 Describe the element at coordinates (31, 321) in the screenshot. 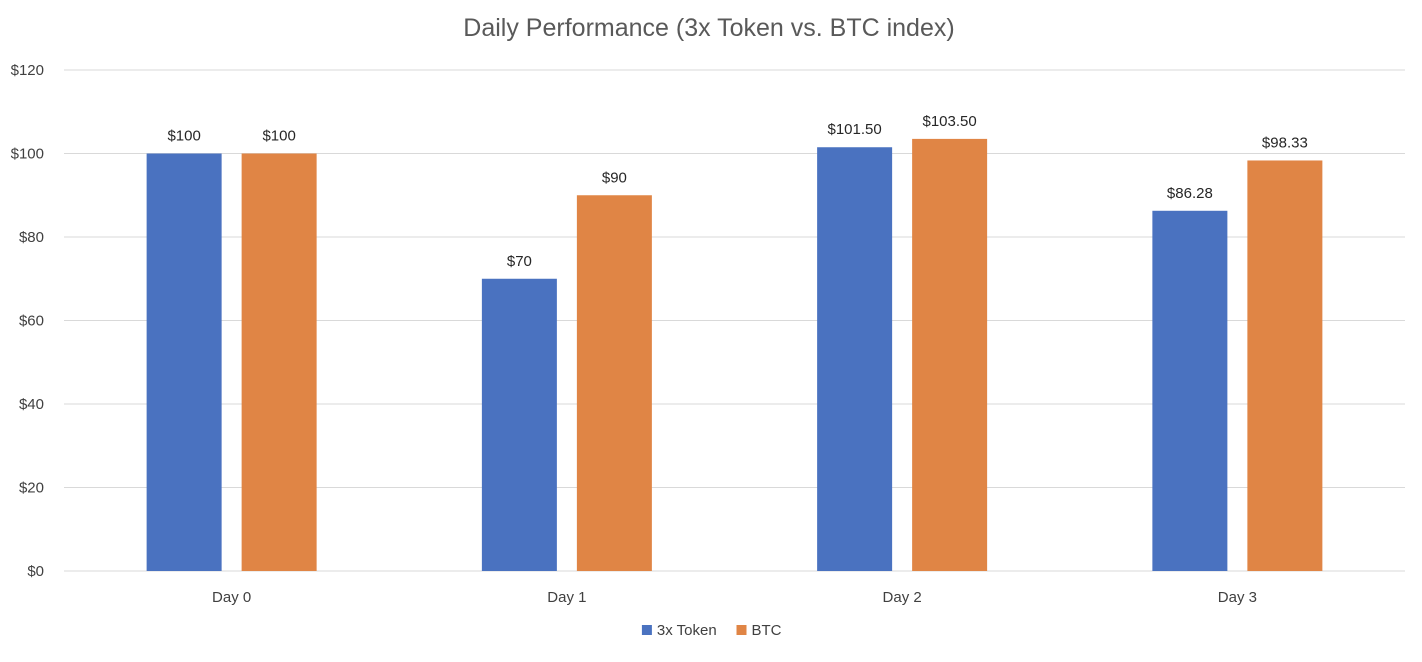

I see `y-tick-label: $60` at that location.